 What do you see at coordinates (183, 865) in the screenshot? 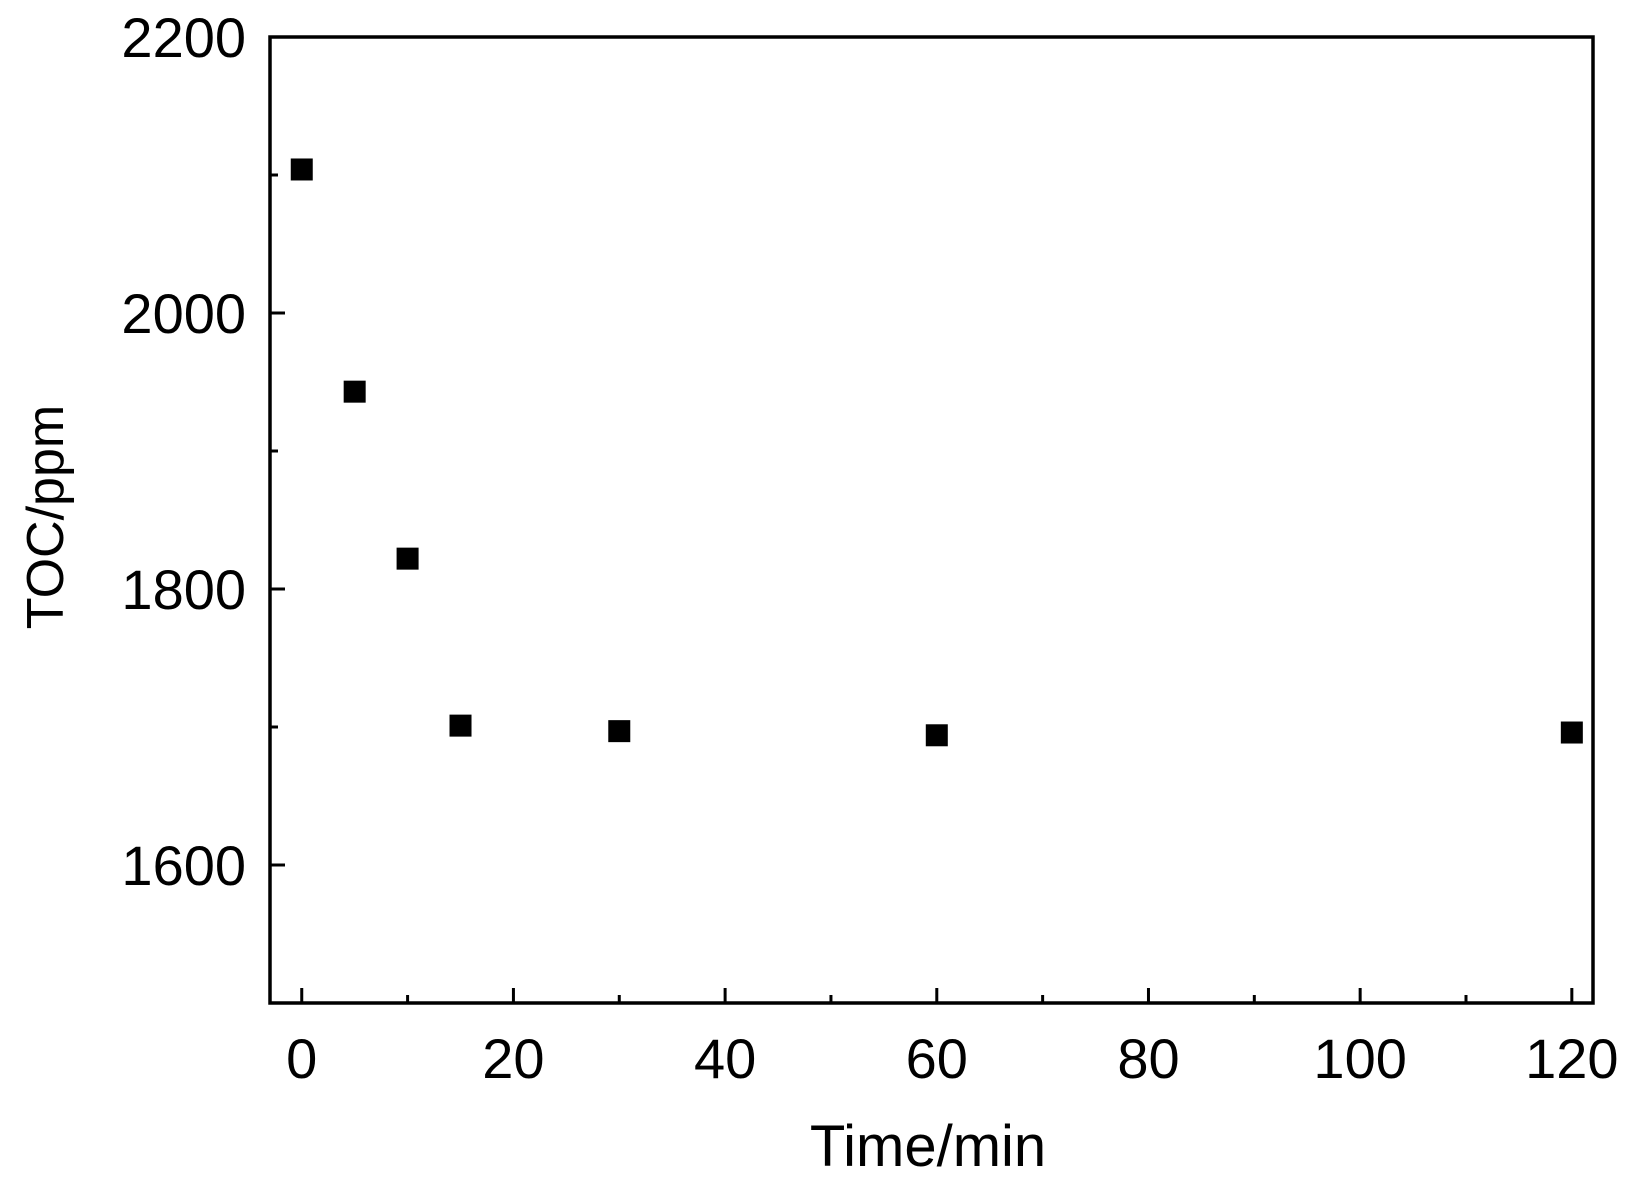
I see `y-tick-label: 1600` at bounding box center [183, 865].